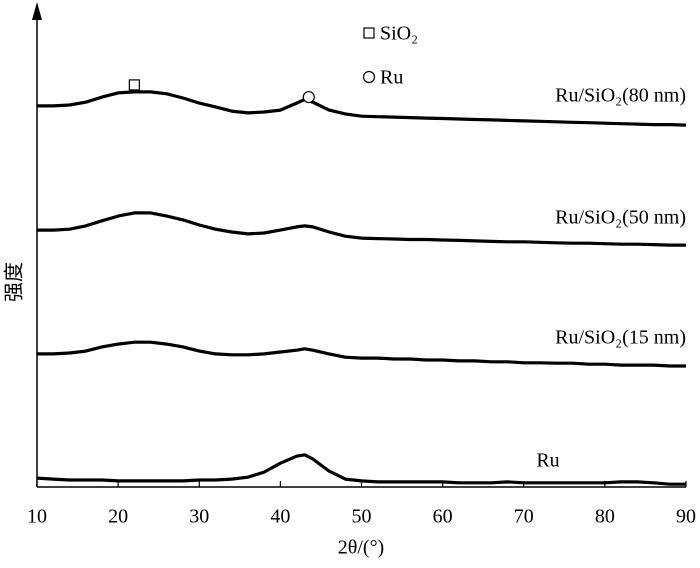 The image size is (700, 568). Describe the element at coordinates (361, 548) in the screenshot. I see `x-axis-label: 2θ/(°)` at that location.